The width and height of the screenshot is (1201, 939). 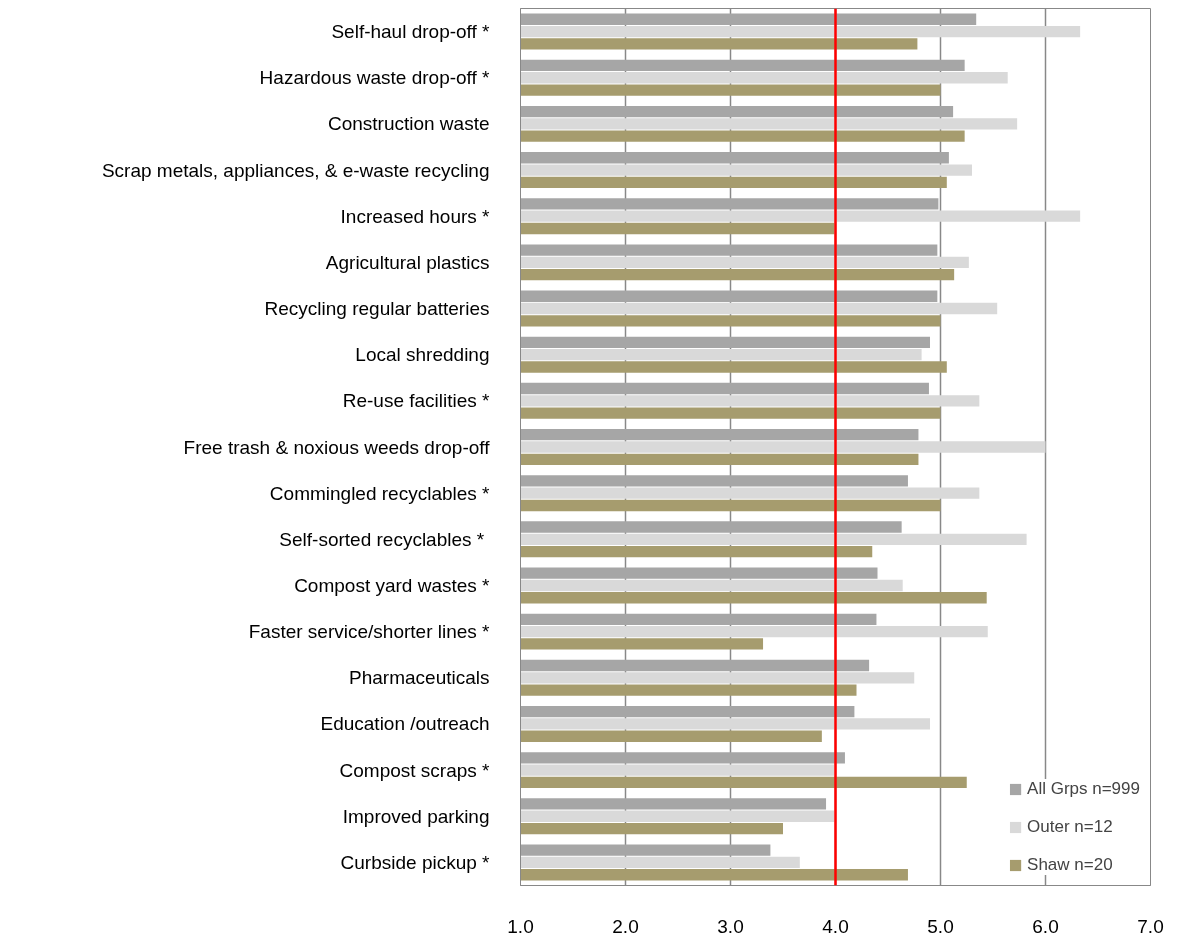 I want to click on y-tick-label: Hazardous waste drop-off *, so click(x=375, y=78).